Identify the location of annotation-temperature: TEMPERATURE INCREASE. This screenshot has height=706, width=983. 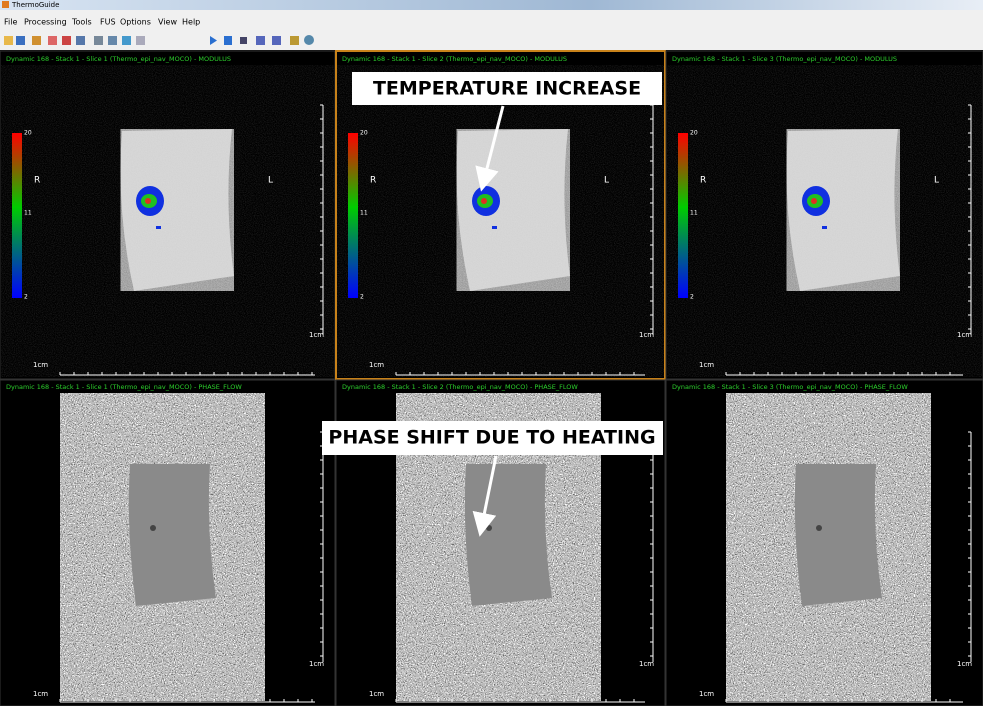
(507, 132).